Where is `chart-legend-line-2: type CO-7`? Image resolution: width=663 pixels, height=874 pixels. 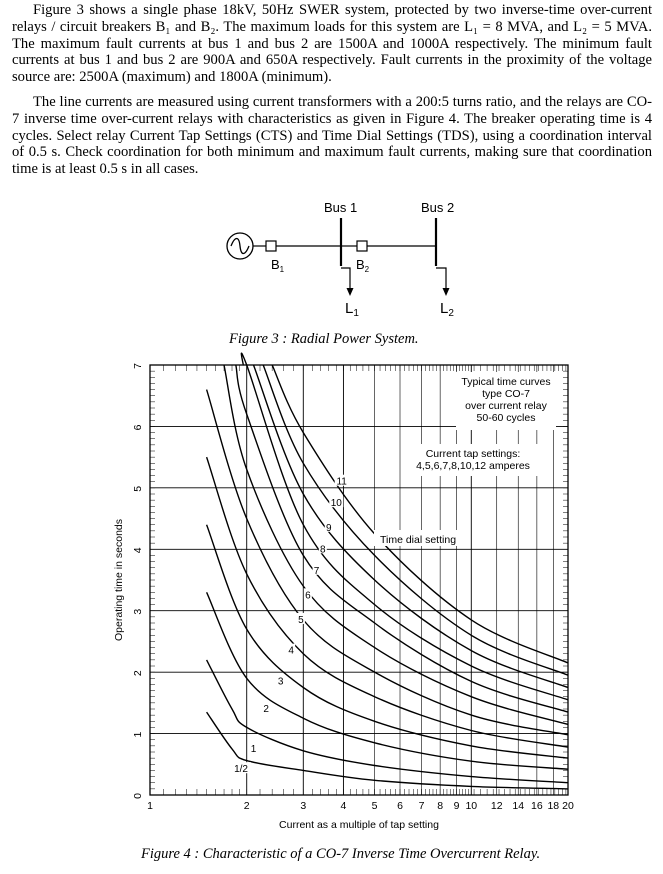 chart-legend-line-2: type CO-7 is located at coordinates (506, 394).